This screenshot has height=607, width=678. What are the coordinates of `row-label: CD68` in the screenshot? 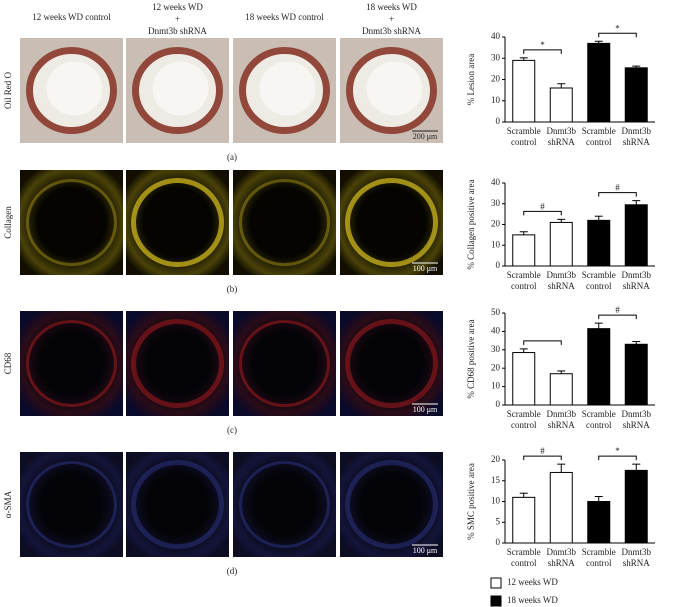 It's located at (8, 363).